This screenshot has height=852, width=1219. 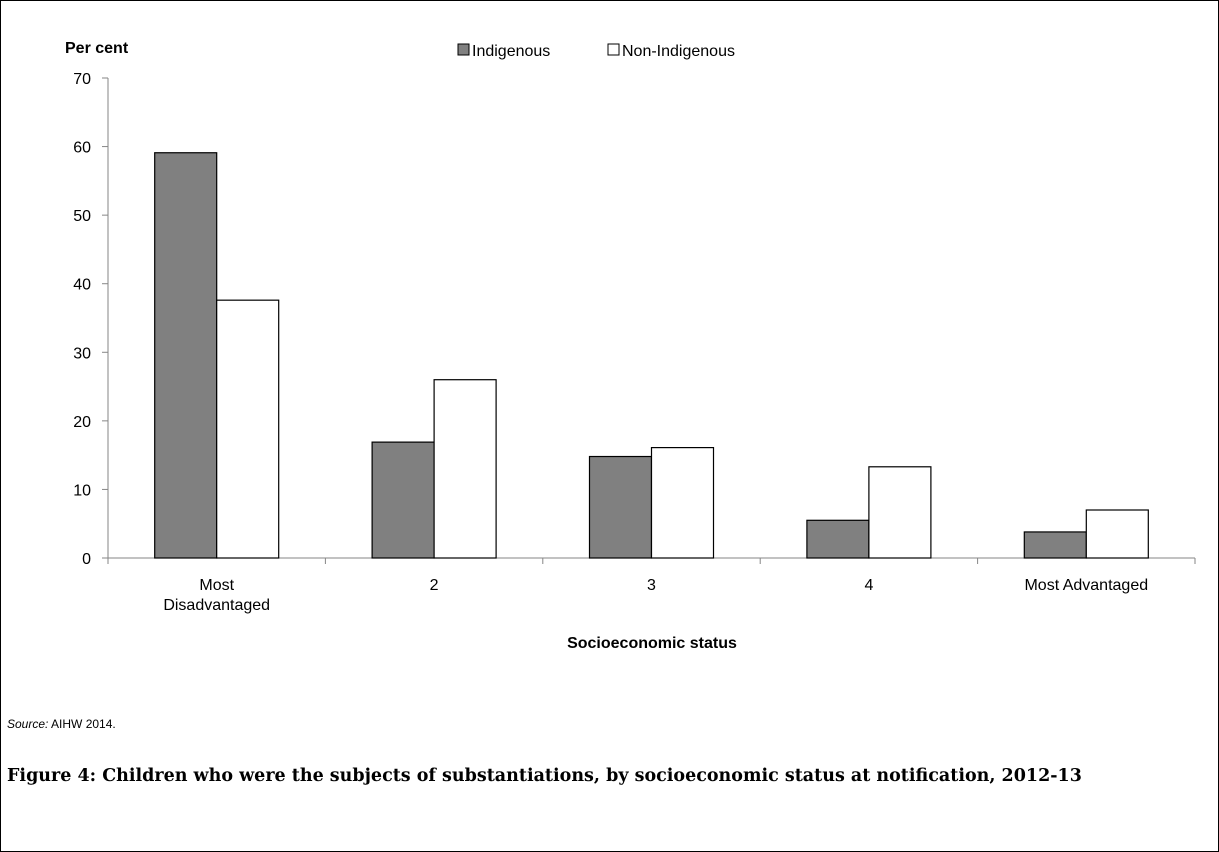 What do you see at coordinates (868, 585) in the screenshot?
I see `x-tick-label: 4` at bounding box center [868, 585].